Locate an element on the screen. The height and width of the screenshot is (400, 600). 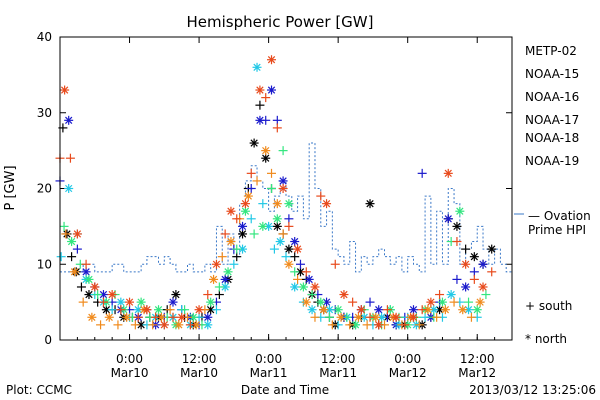
x-tick-time-label: 12:00 is located at coordinates (477, 359).